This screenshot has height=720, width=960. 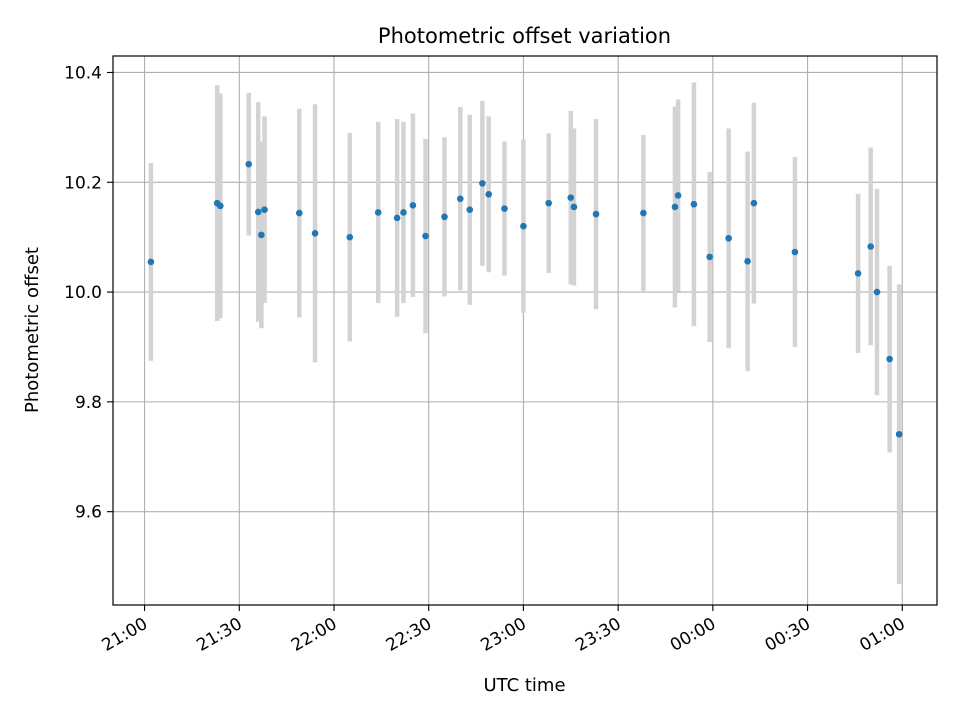 What do you see at coordinates (409, 635) in the screenshot?
I see `x-tick-label: 22:30` at bounding box center [409, 635].